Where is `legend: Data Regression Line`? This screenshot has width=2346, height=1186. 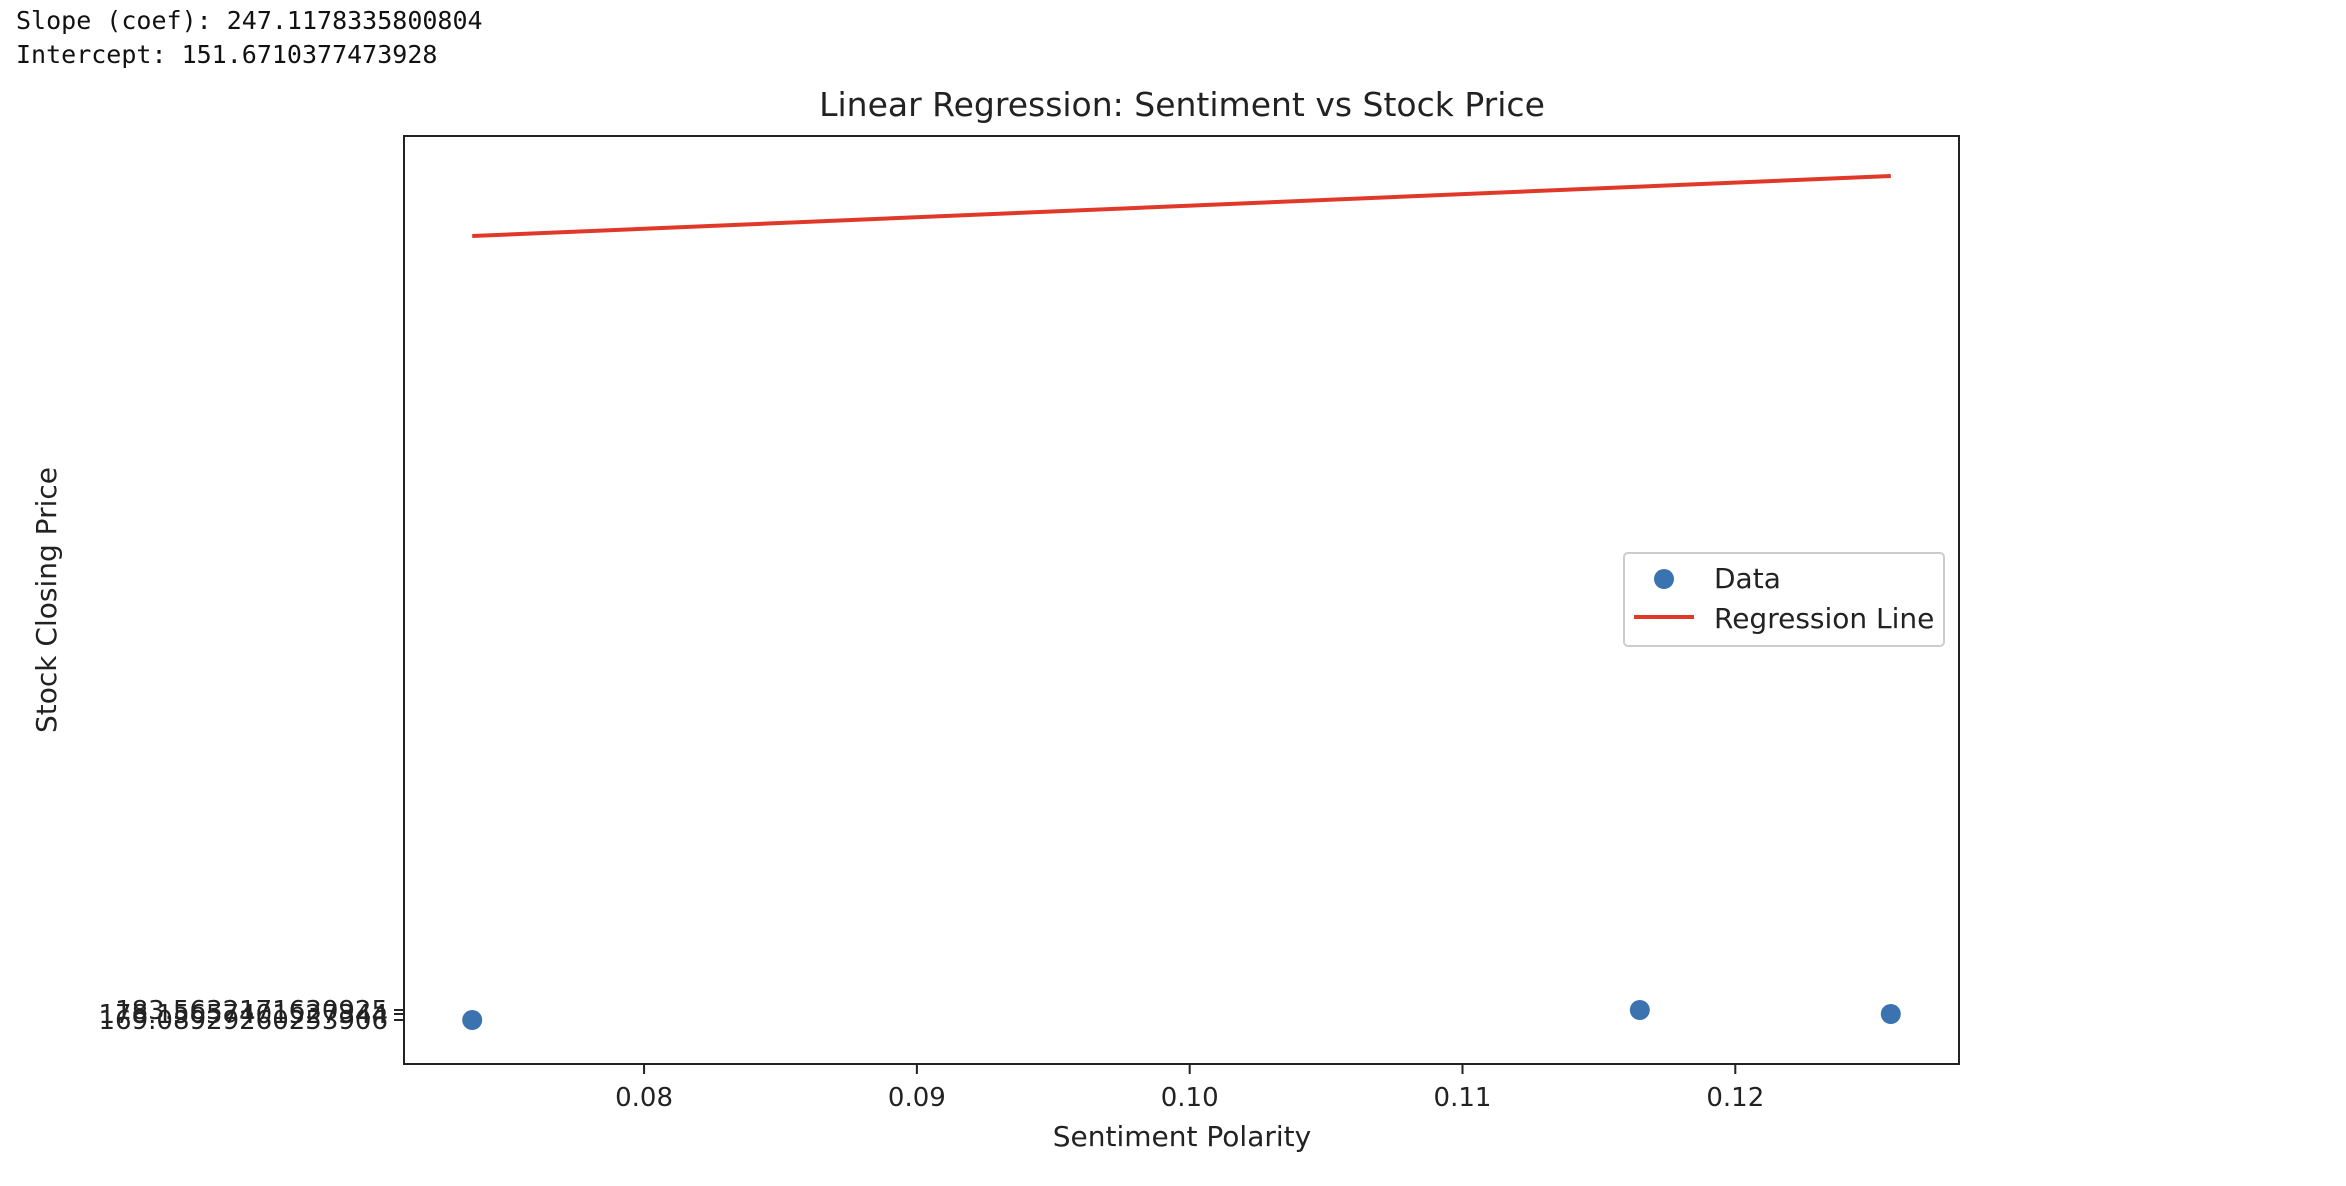 legend: Data Regression Line is located at coordinates (1784, 599).